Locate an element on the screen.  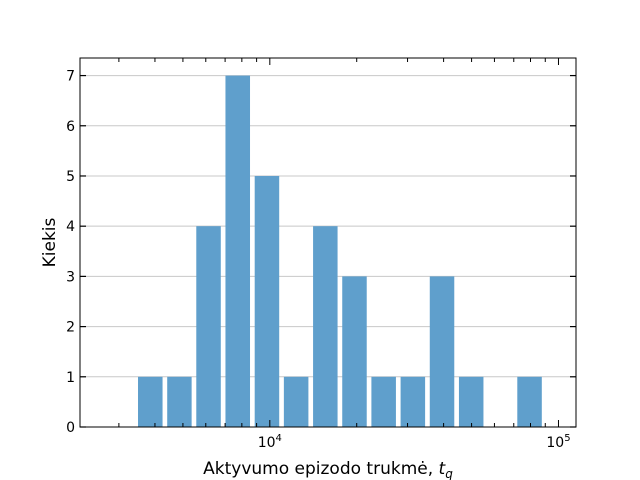
x-tick-label: 10⁵ is located at coordinates (558, 442).